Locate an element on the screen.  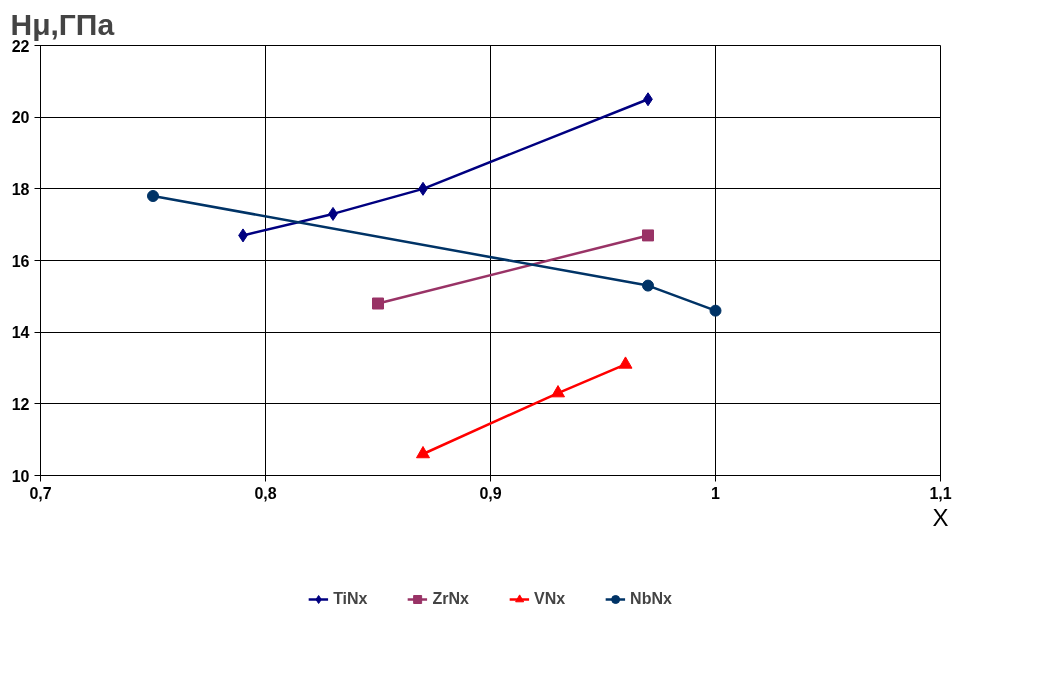
y-tick-label: 10 is located at coordinates (20, 476).